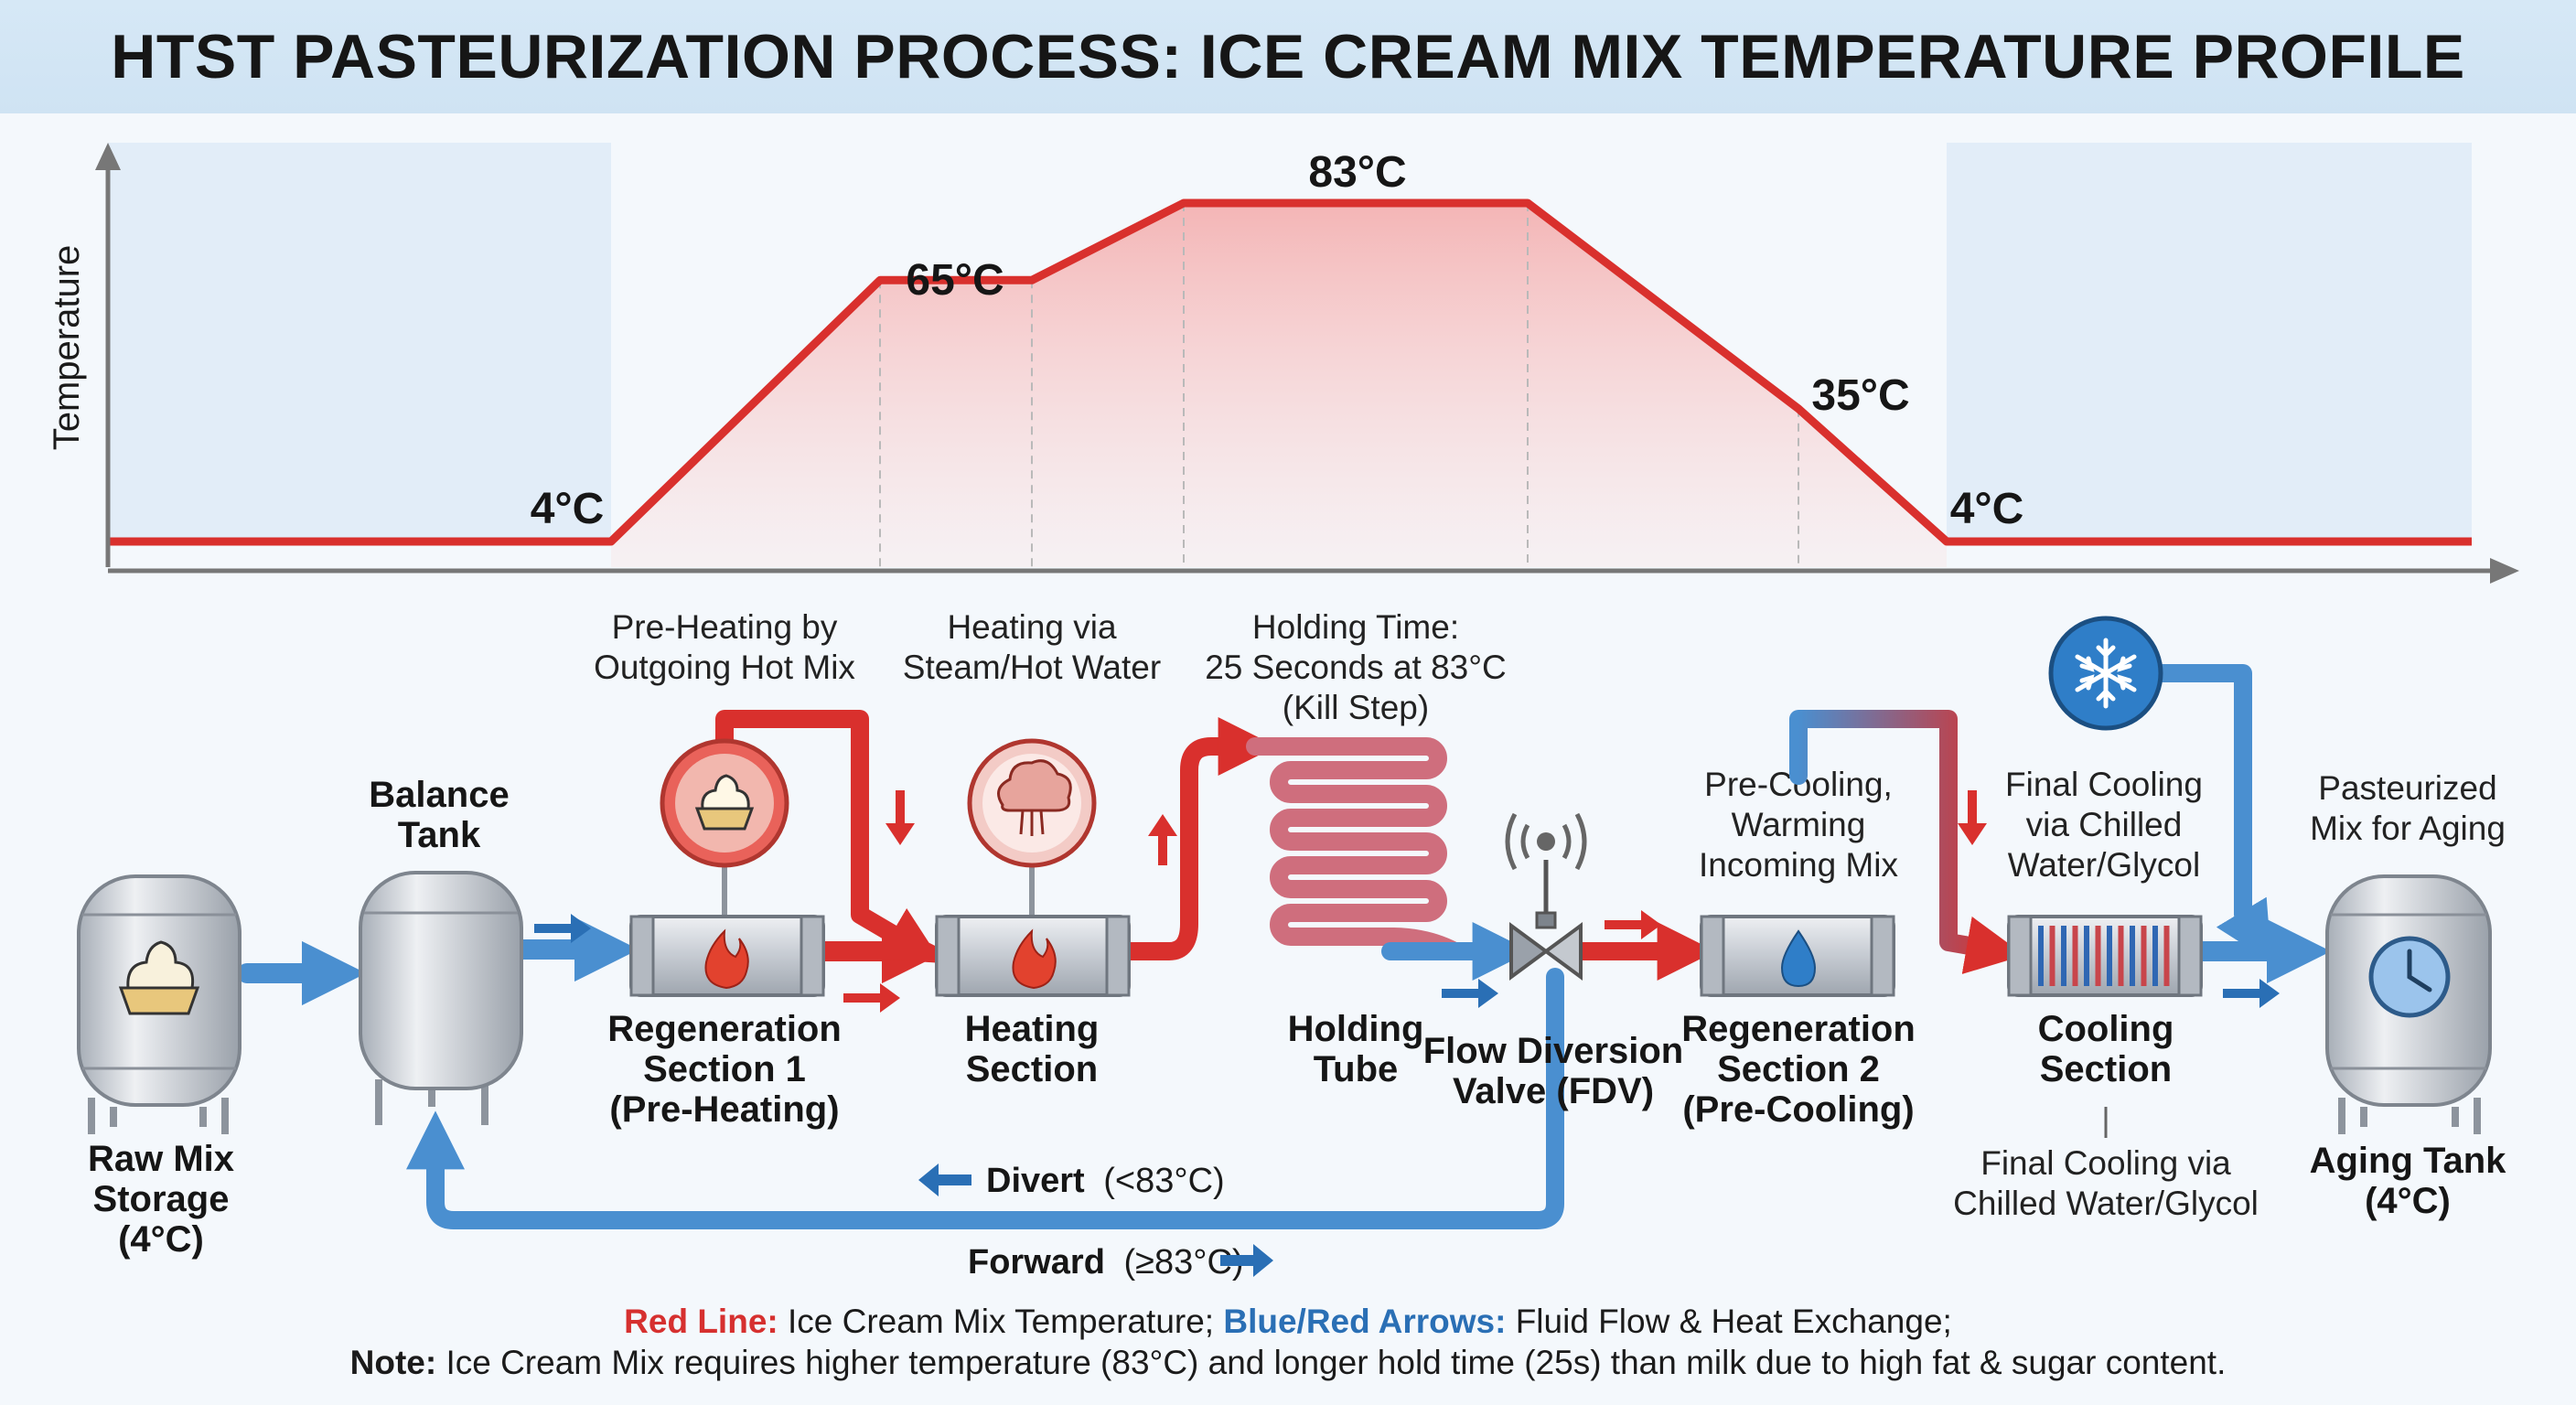 The image size is (2576, 1405). What do you see at coordinates (1860, 395) in the screenshot?
I see `temp-label-35c: 35°C` at bounding box center [1860, 395].